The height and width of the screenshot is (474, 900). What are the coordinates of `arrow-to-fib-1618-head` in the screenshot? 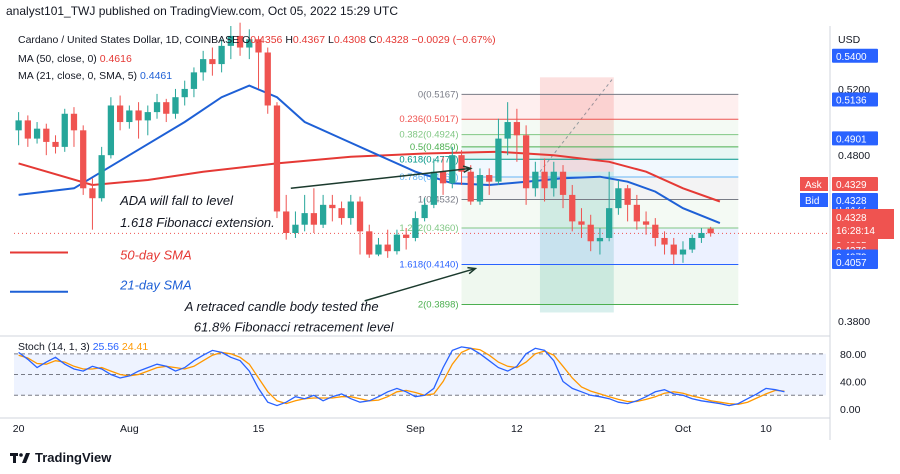 It's located at (472, 270).